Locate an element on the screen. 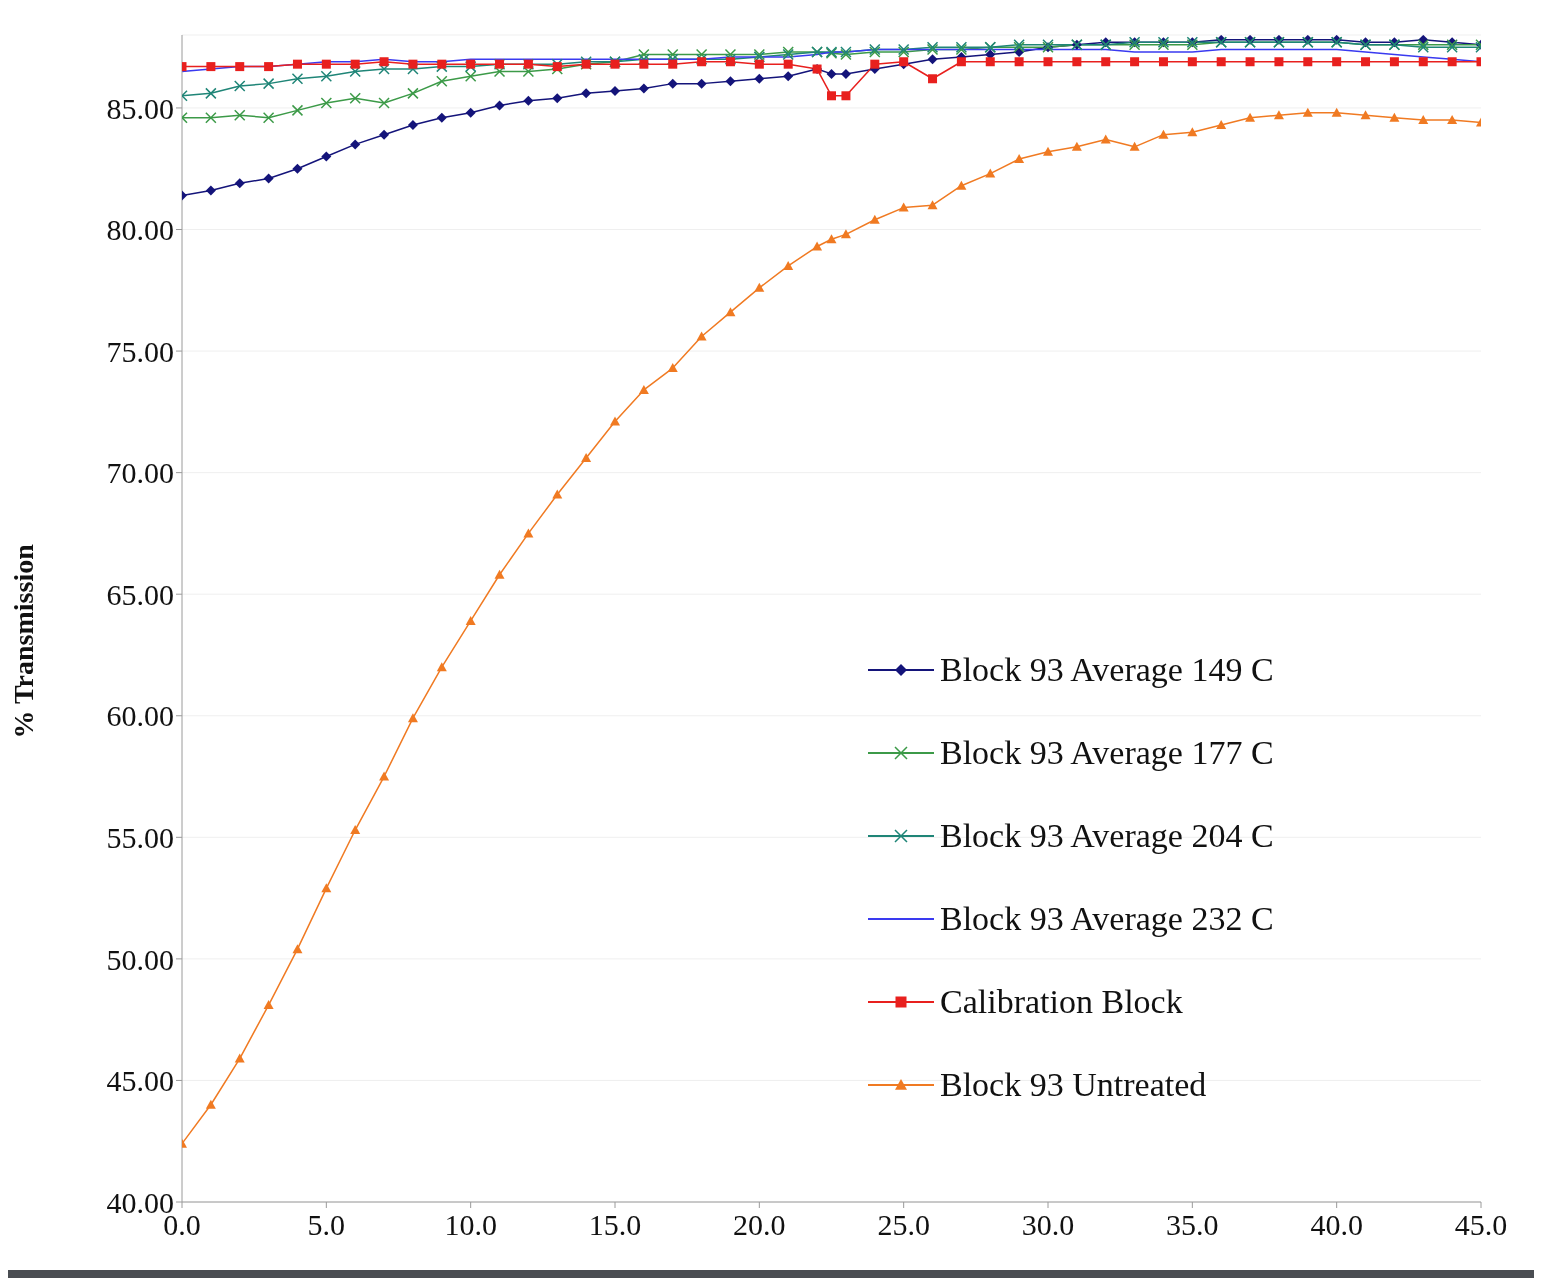  y-tick-label: 65.00 is located at coordinates (140, 594).